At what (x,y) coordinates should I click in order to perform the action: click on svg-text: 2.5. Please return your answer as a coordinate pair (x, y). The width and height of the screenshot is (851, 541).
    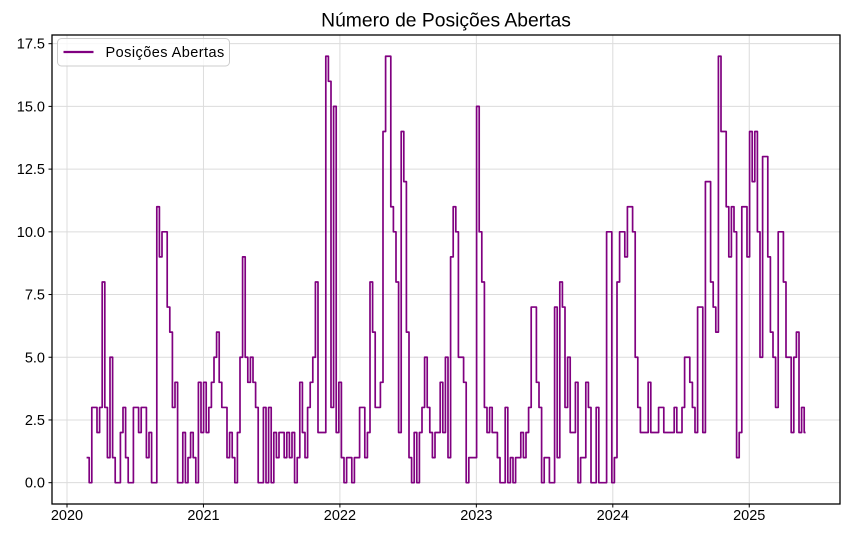
    Looking at the image, I should click on (35, 421).